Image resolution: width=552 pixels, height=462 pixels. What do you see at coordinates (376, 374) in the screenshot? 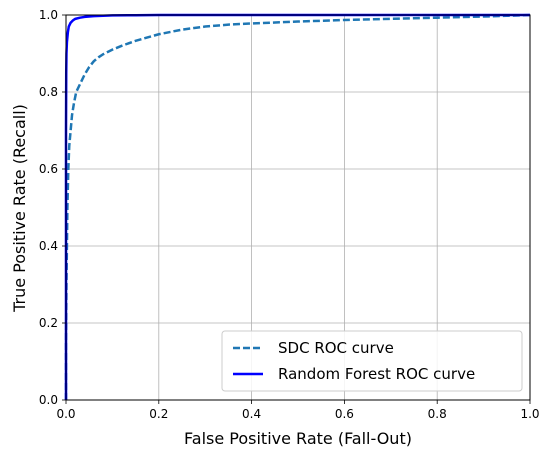
I see `legend-label-random-forest: Random Forest ROC curve` at bounding box center [376, 374].